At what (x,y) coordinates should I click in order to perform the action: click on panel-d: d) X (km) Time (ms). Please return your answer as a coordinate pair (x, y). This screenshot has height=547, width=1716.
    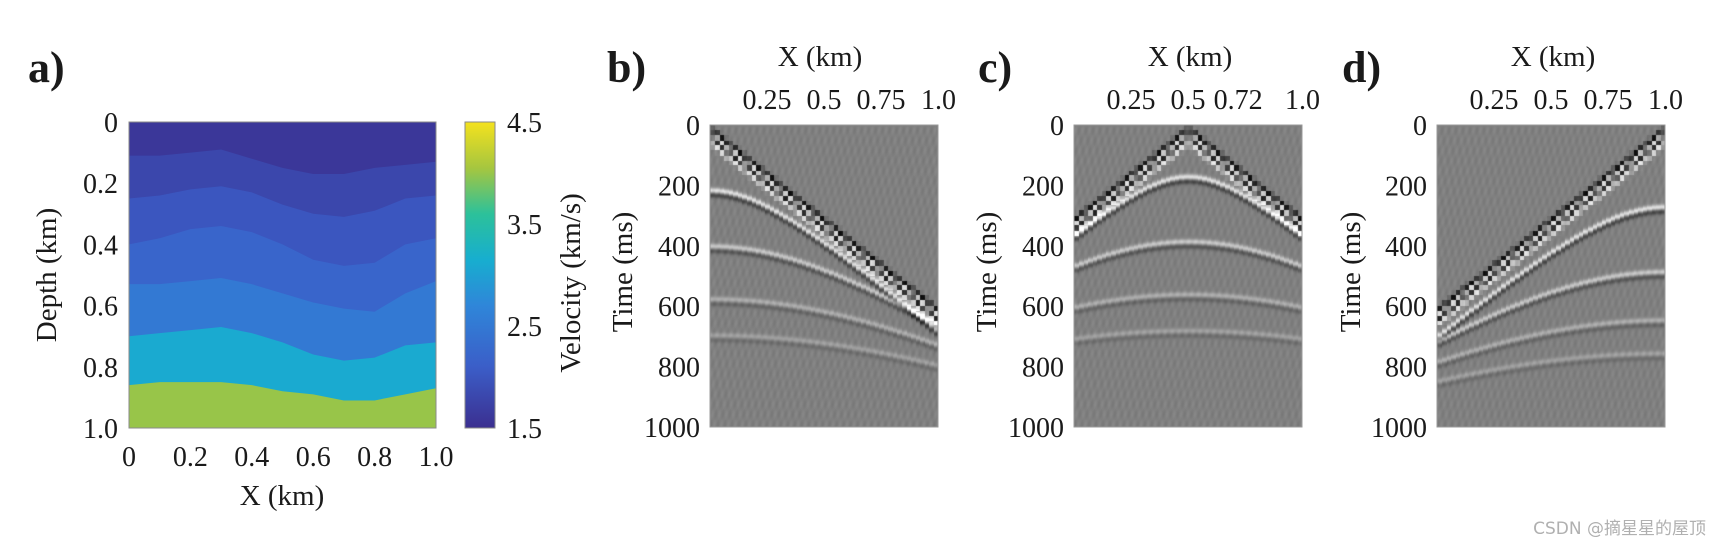
    Looking at the image, I should click on (1465, 186).